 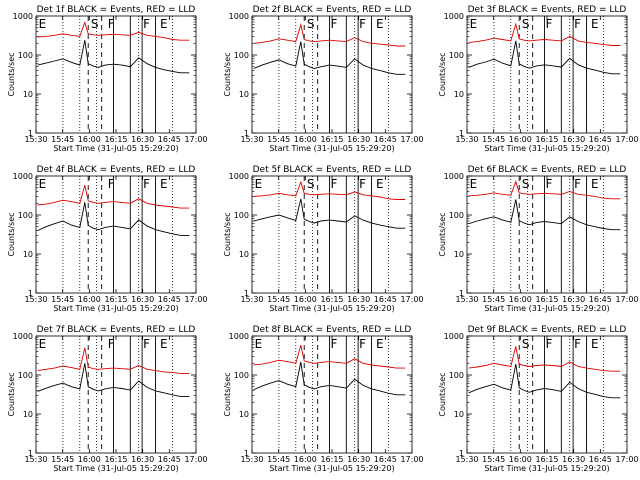 What do you see at coordinates (332, 170) in the screenshot?
I see `panel-title: Det 5f BLACK = Events, RED = LLD` at bounding box center [332, 170].